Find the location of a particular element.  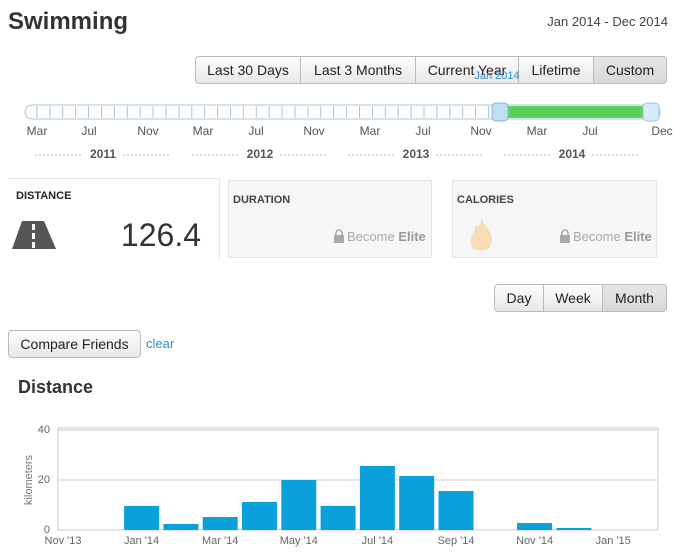

slider-month: Dec is located at coordinates (661, 131).